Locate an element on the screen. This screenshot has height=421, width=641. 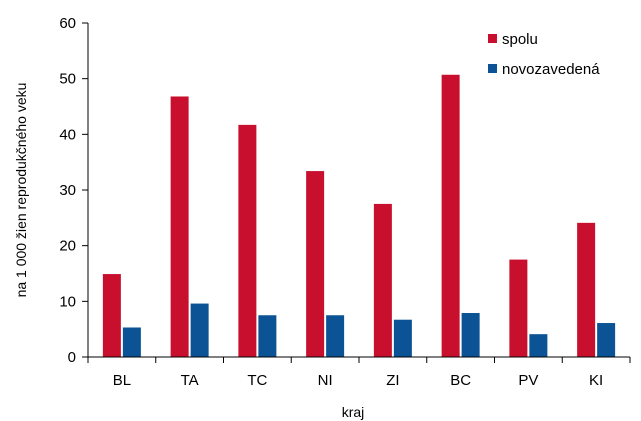
y-tick-label: 20 is located at coordinates (67, 246).